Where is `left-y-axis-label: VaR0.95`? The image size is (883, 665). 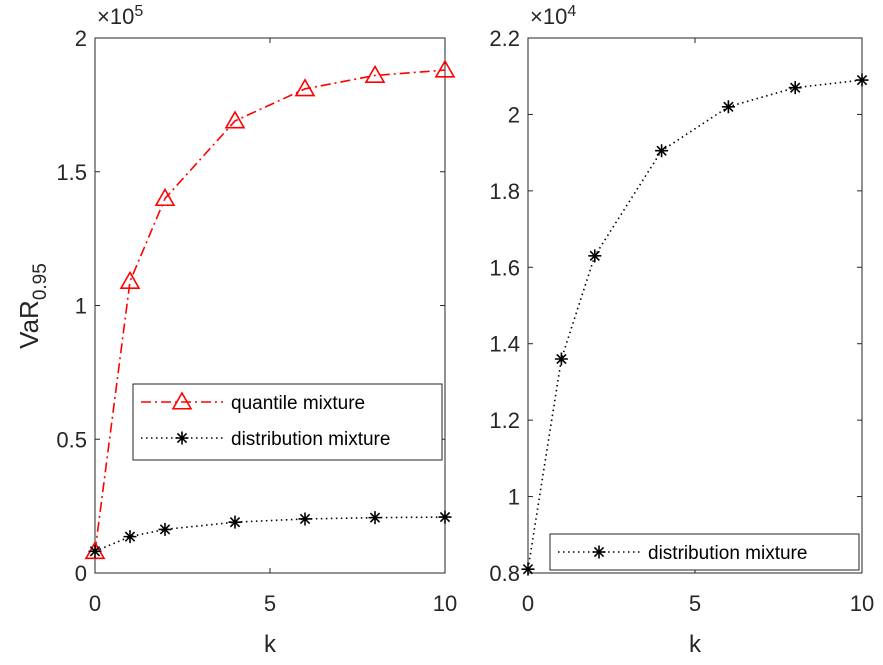
left-y-axis-label: VaR0.95 is located at coordinates (32, 306).